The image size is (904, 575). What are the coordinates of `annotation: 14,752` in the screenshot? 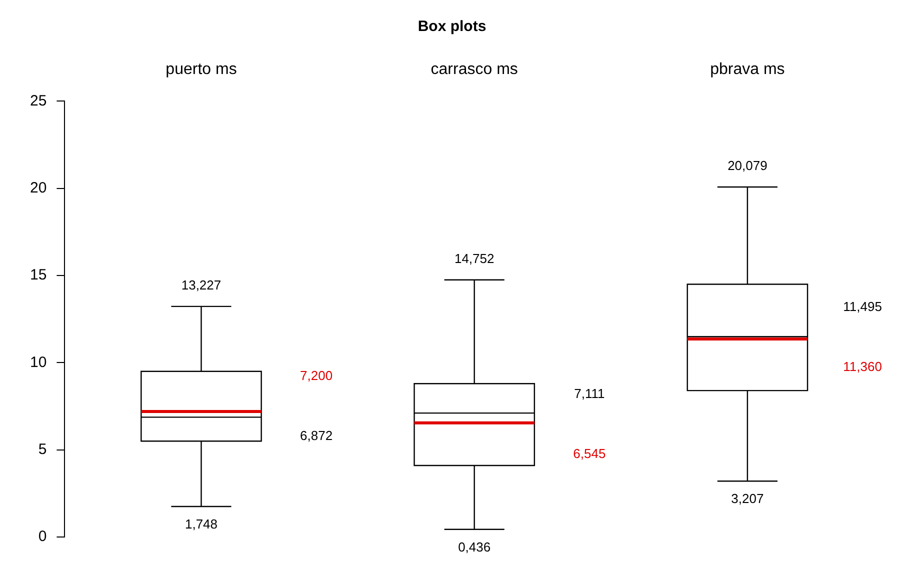 It's located at (474, 258).